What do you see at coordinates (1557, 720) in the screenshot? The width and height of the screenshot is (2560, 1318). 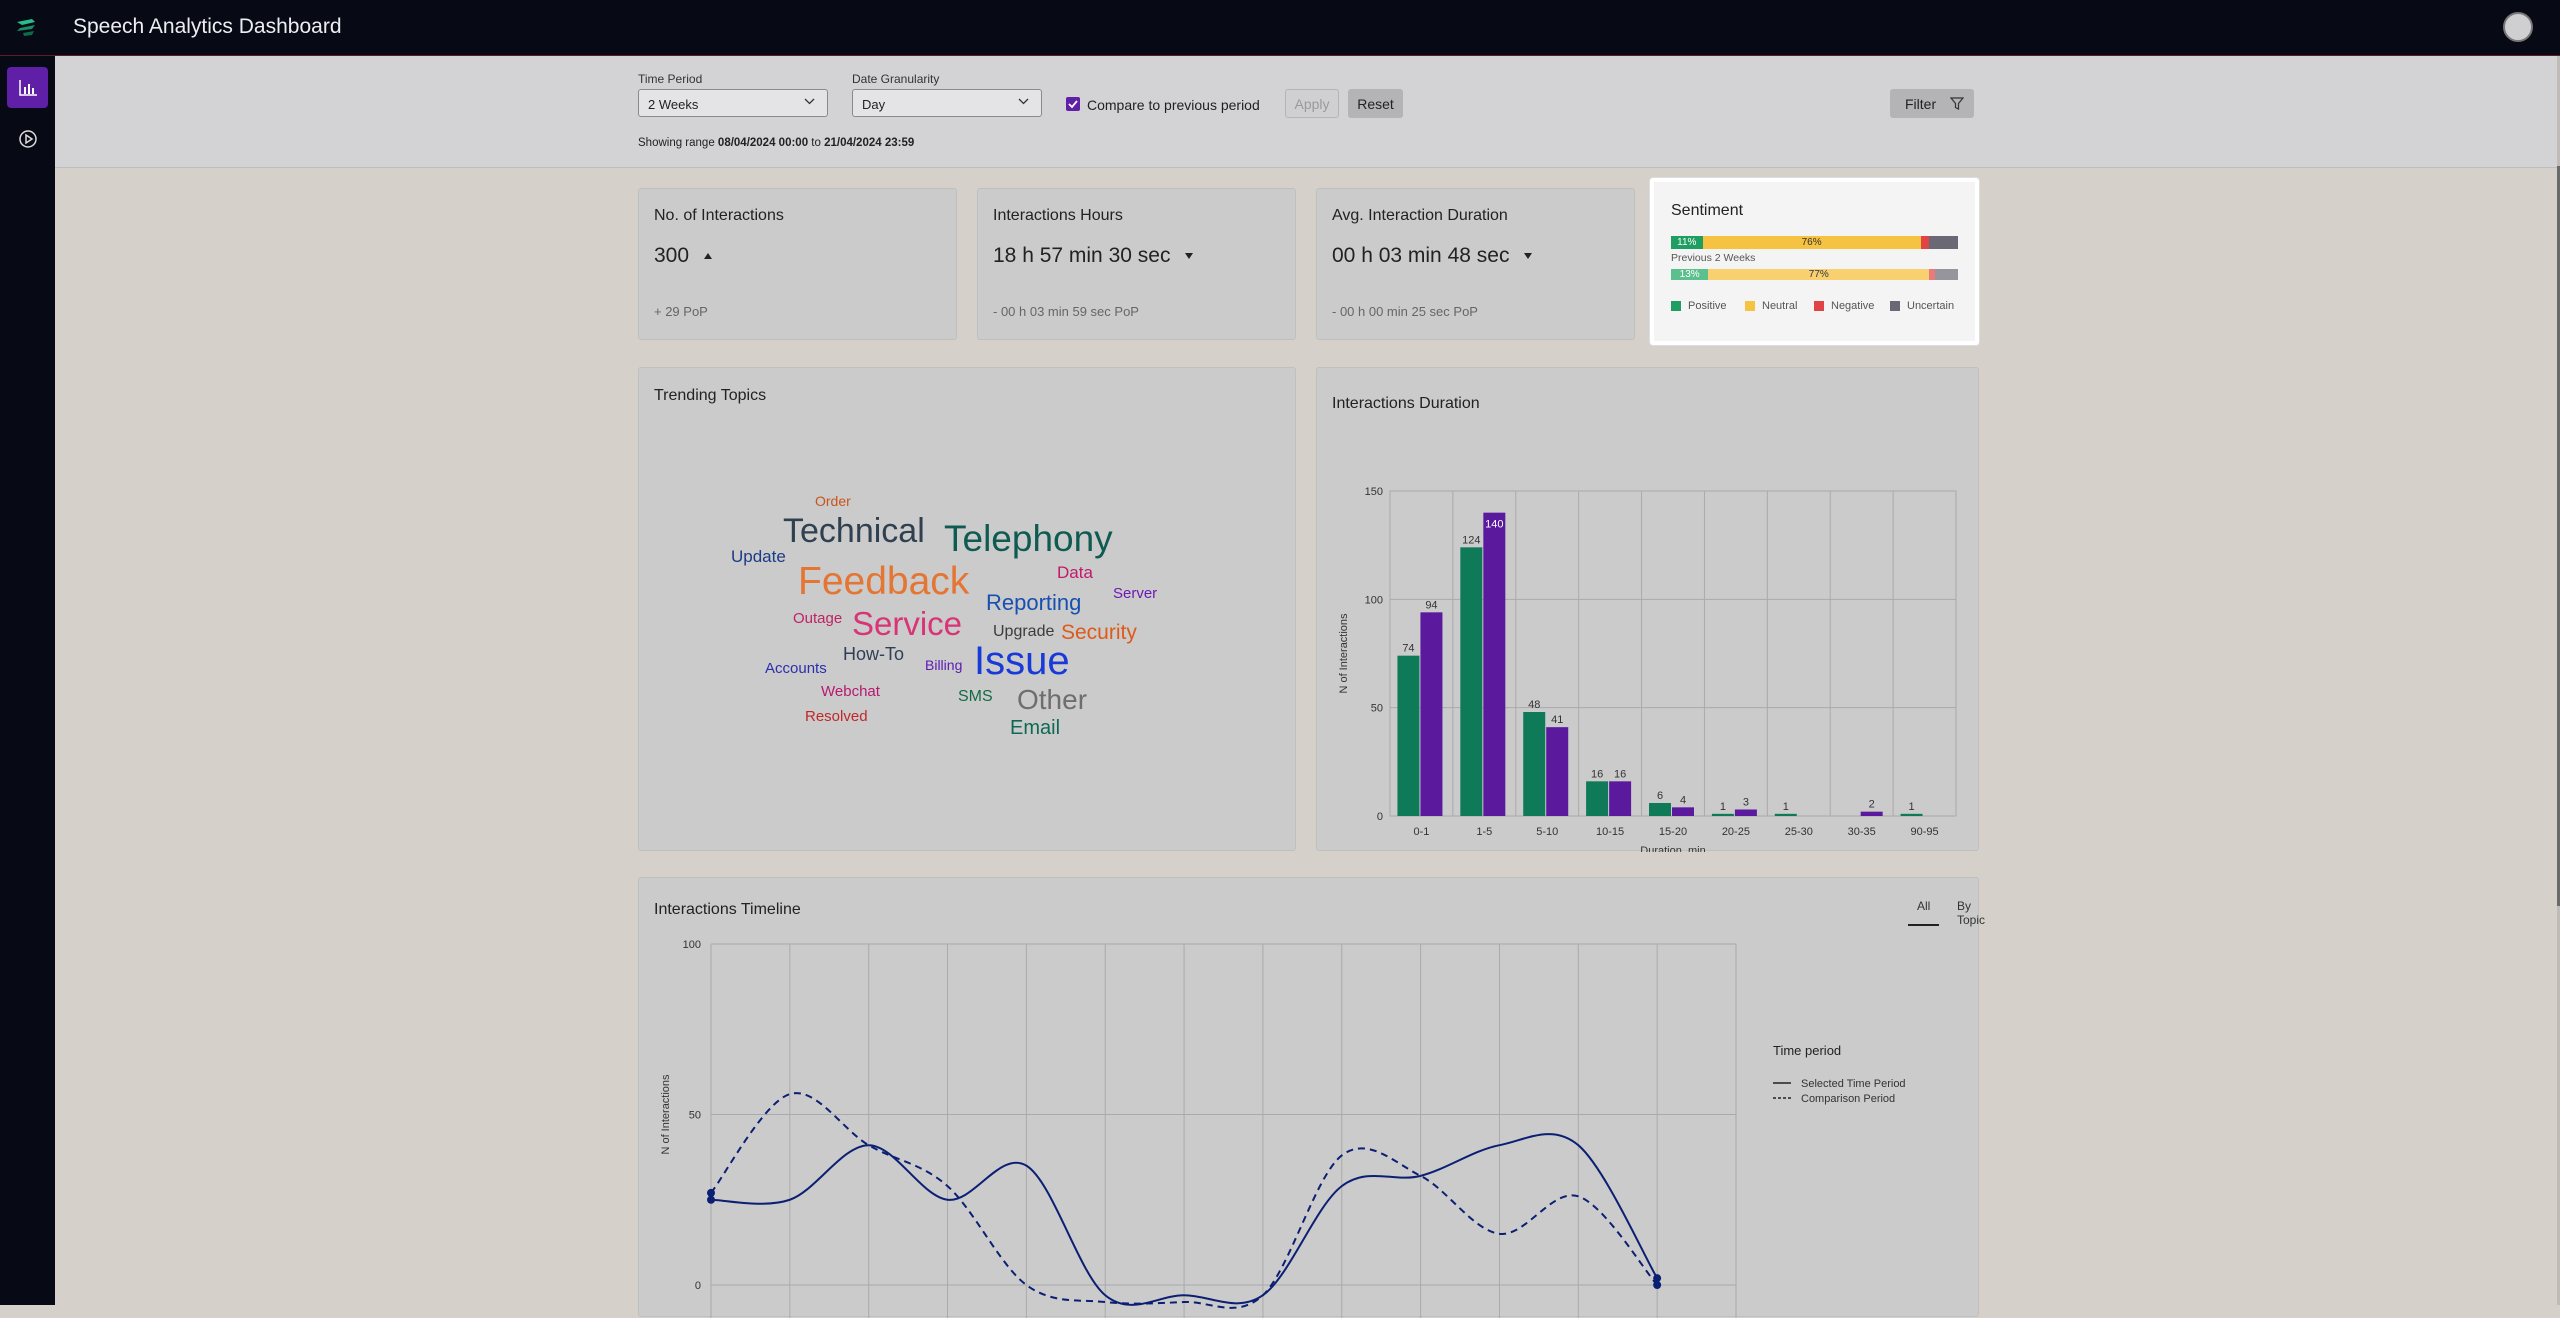 I see `data-label: 41` at bounding box center [1557, 720].